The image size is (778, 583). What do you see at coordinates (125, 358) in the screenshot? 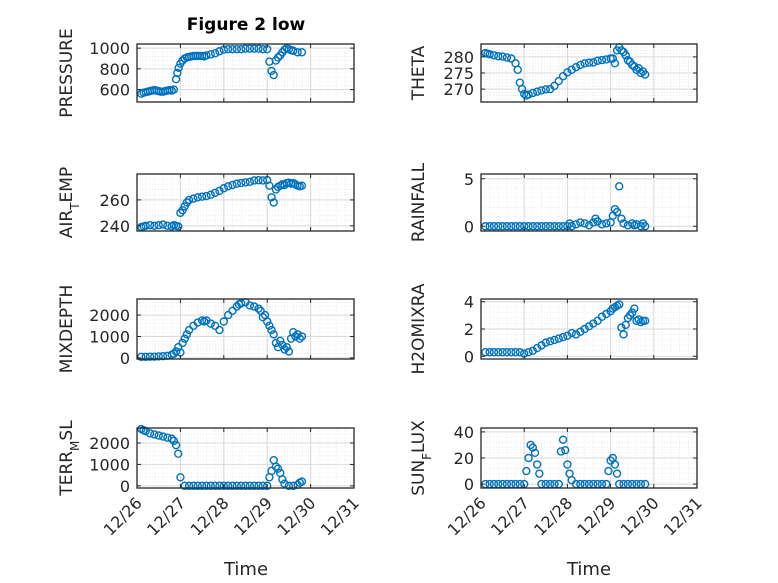
I see `y-tick-label: 0` at bounding box center [125, 358].